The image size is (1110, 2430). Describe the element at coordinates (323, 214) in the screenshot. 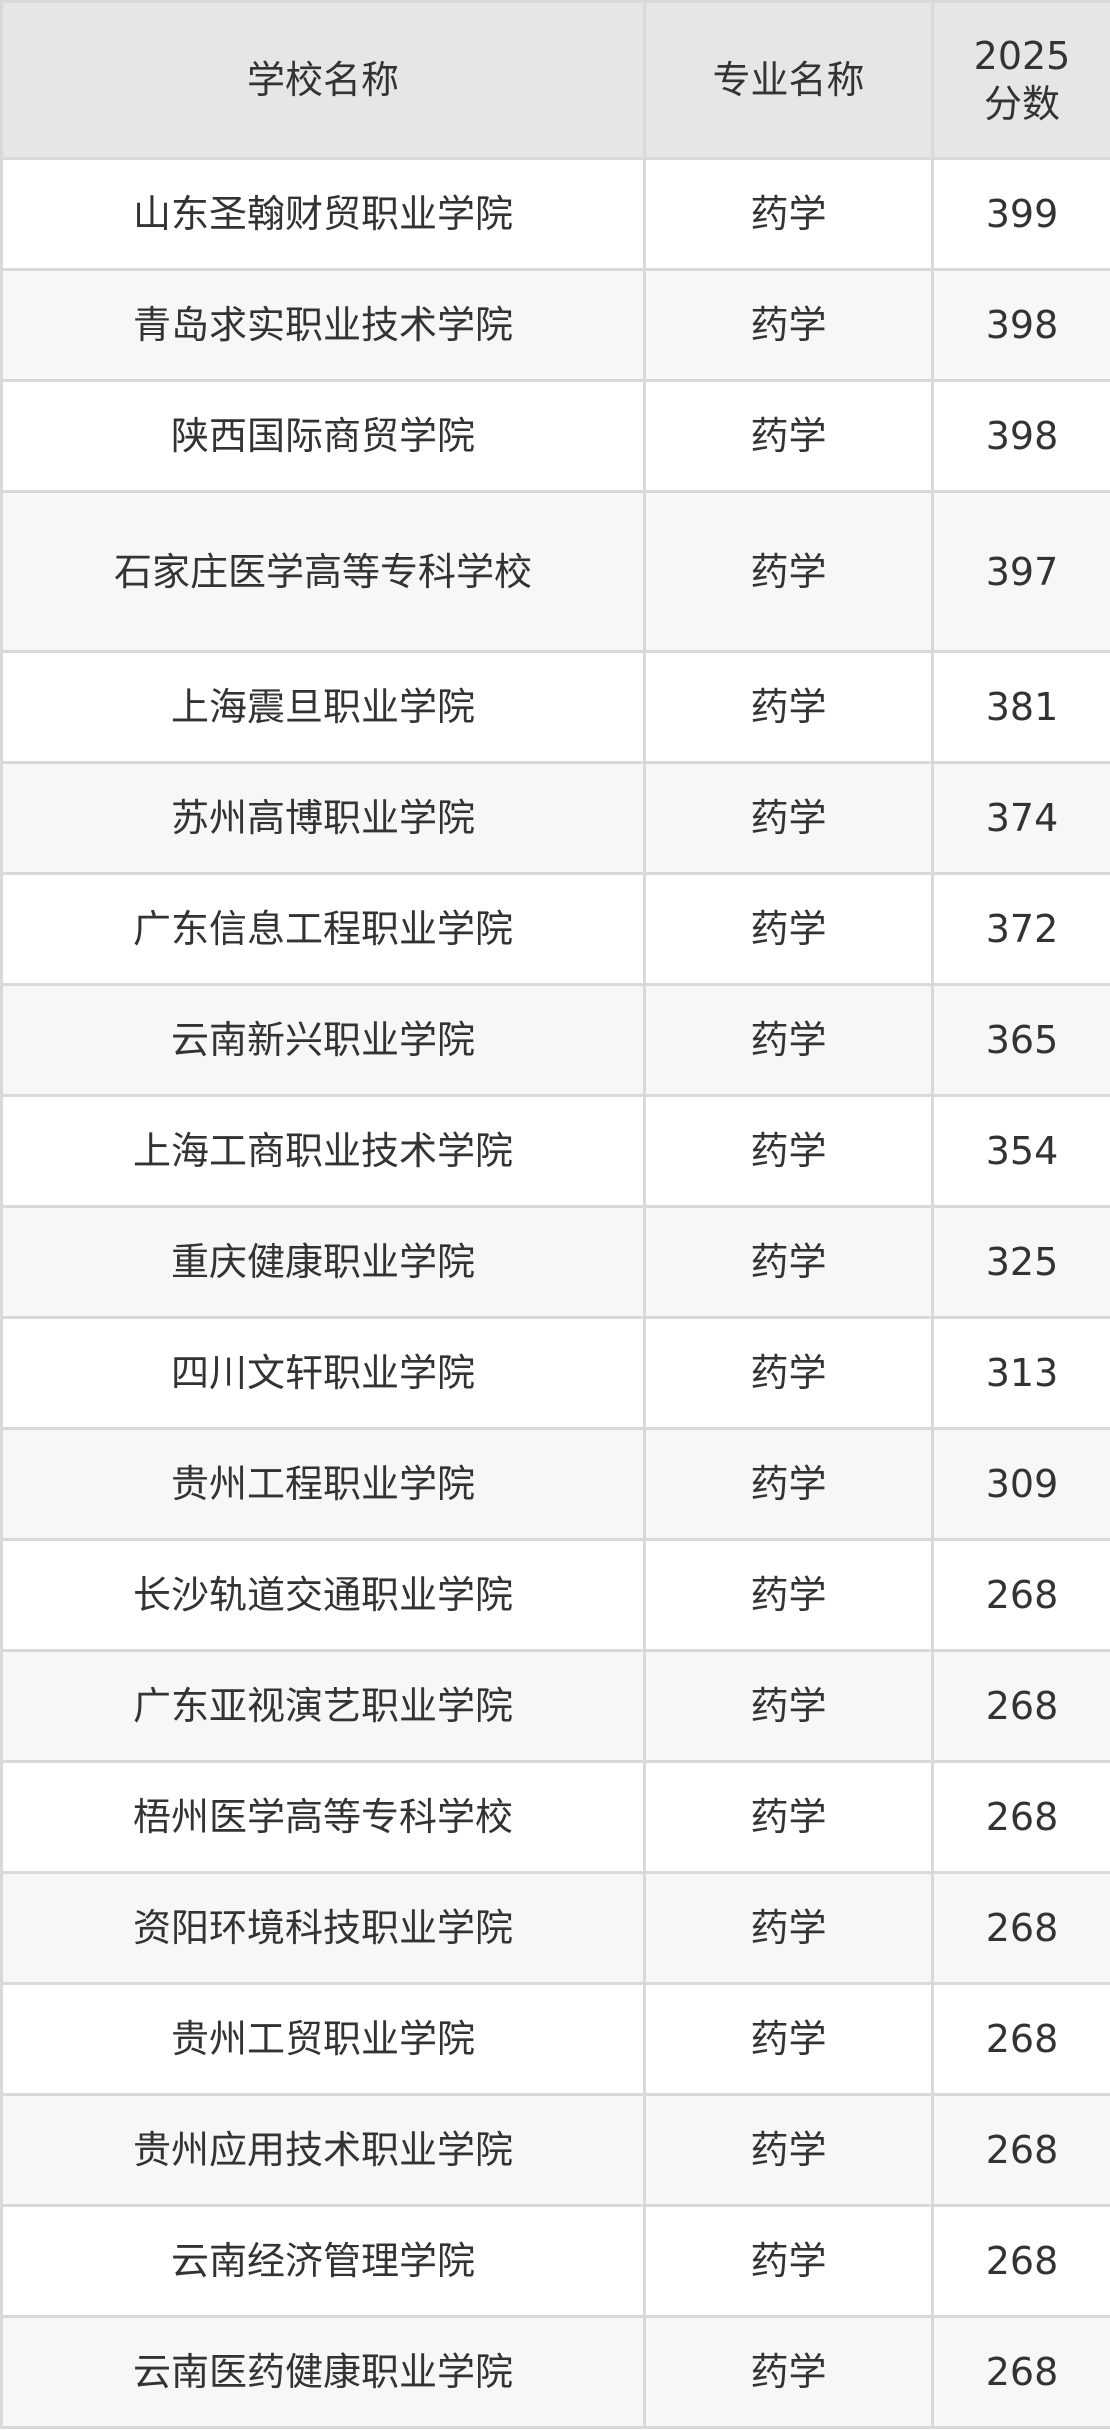

I see `school-cell: 山东圣翰财贸职业学院` at that location.